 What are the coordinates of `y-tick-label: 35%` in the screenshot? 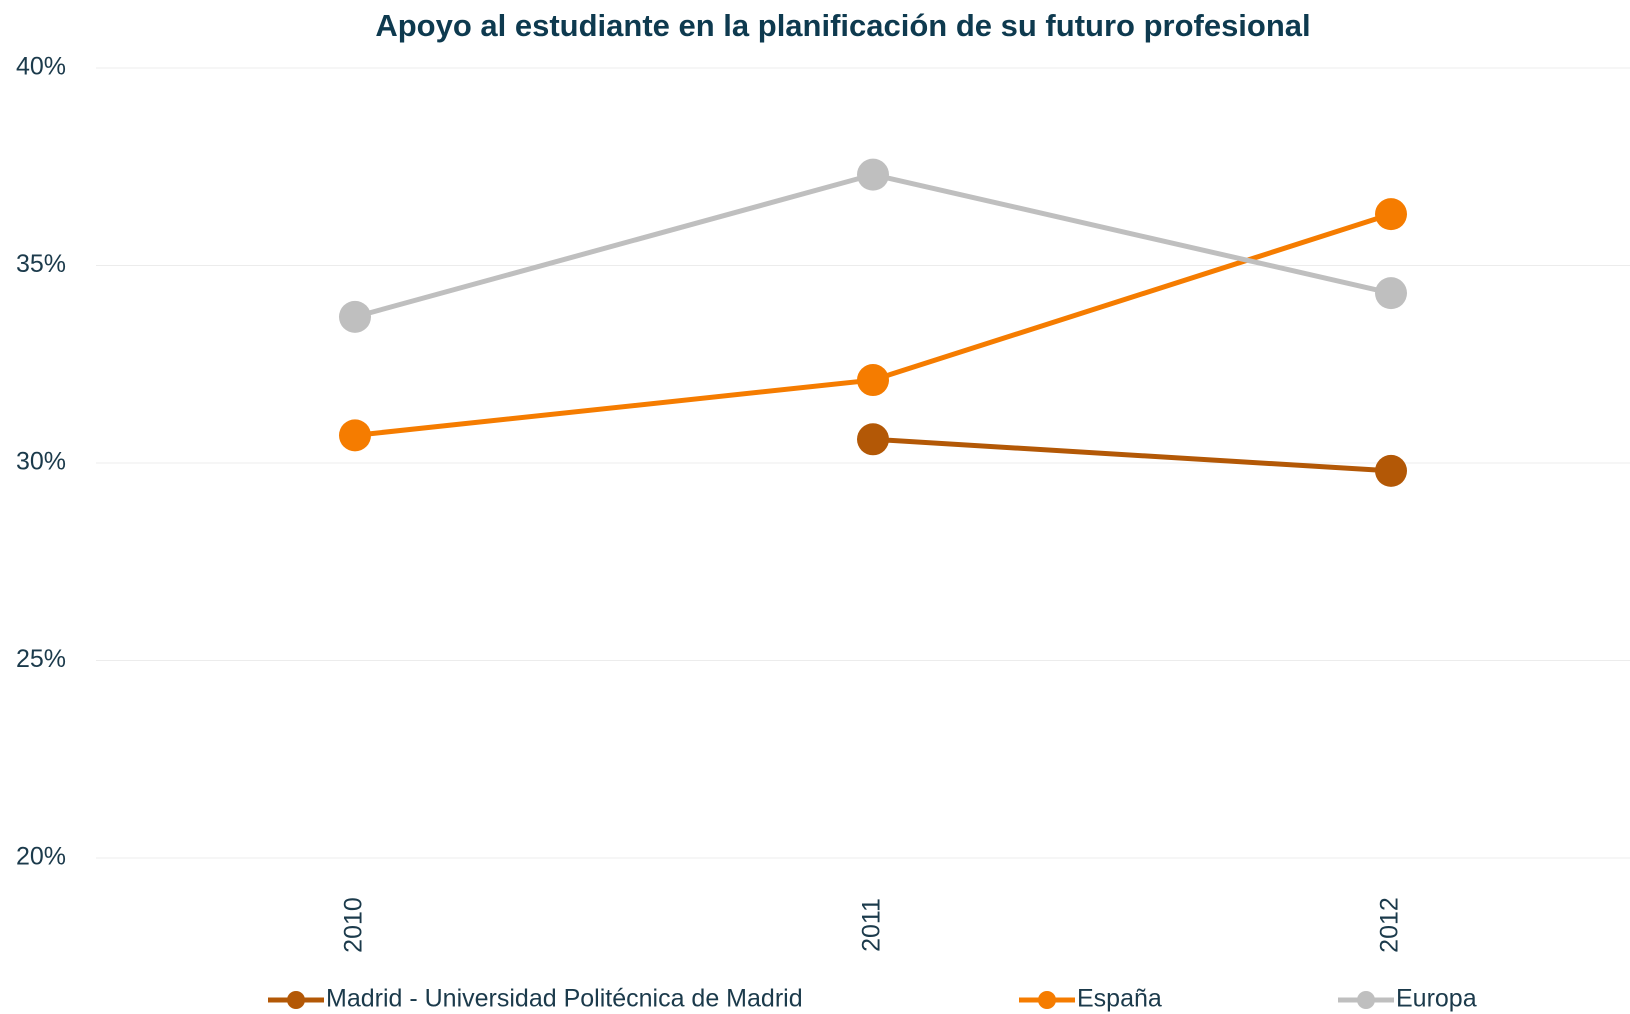 It's located at (41, 264).